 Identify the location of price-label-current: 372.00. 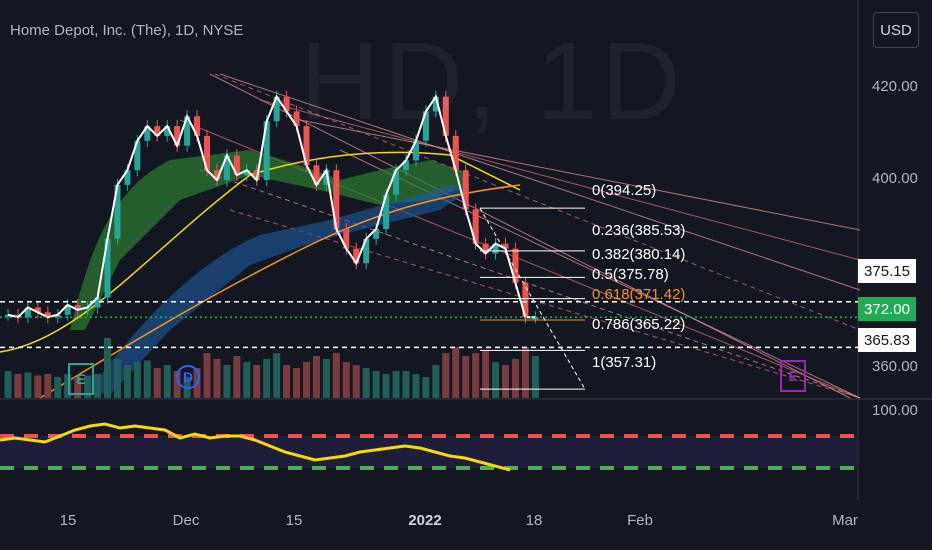
(887, 309).